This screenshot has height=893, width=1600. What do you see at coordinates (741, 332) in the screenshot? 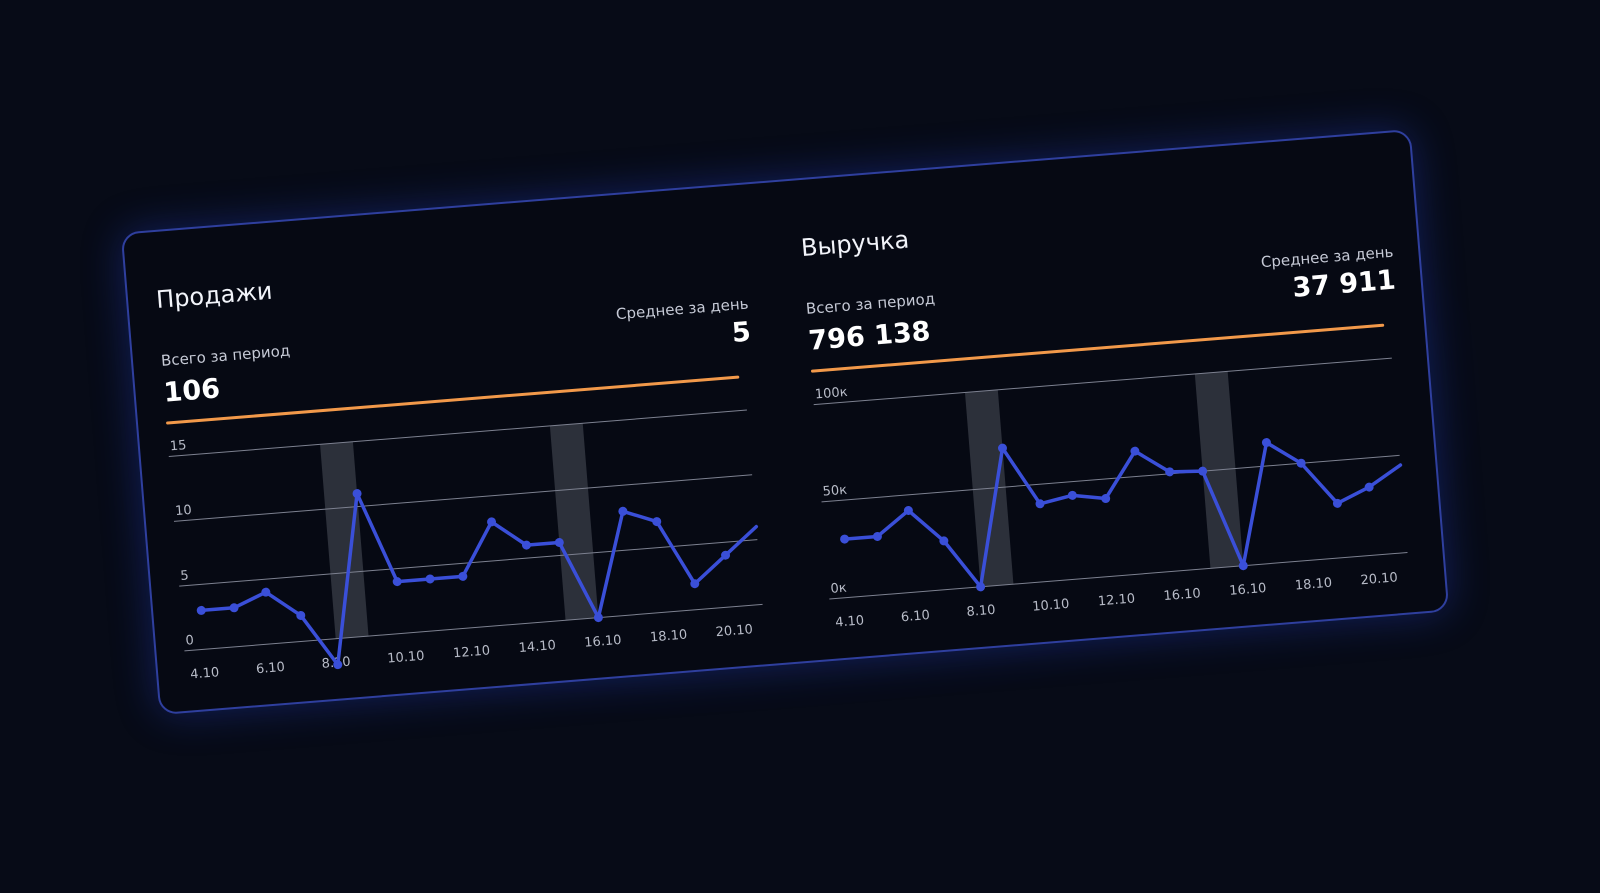
I see `average-value: 5` at bounding box center [741, 332].